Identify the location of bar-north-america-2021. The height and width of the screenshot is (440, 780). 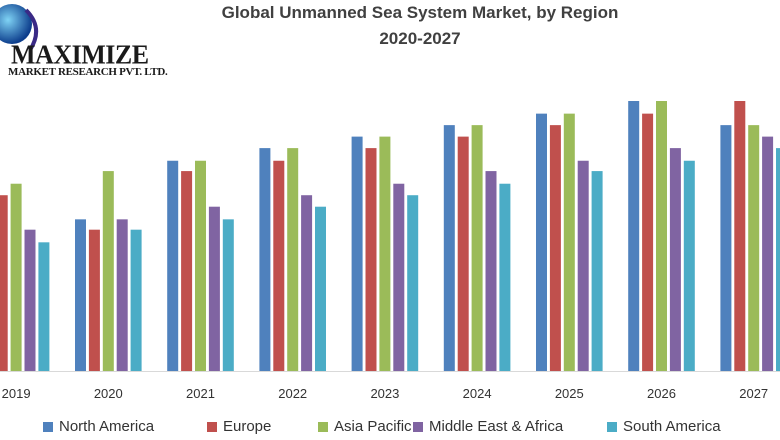
(173, 265).